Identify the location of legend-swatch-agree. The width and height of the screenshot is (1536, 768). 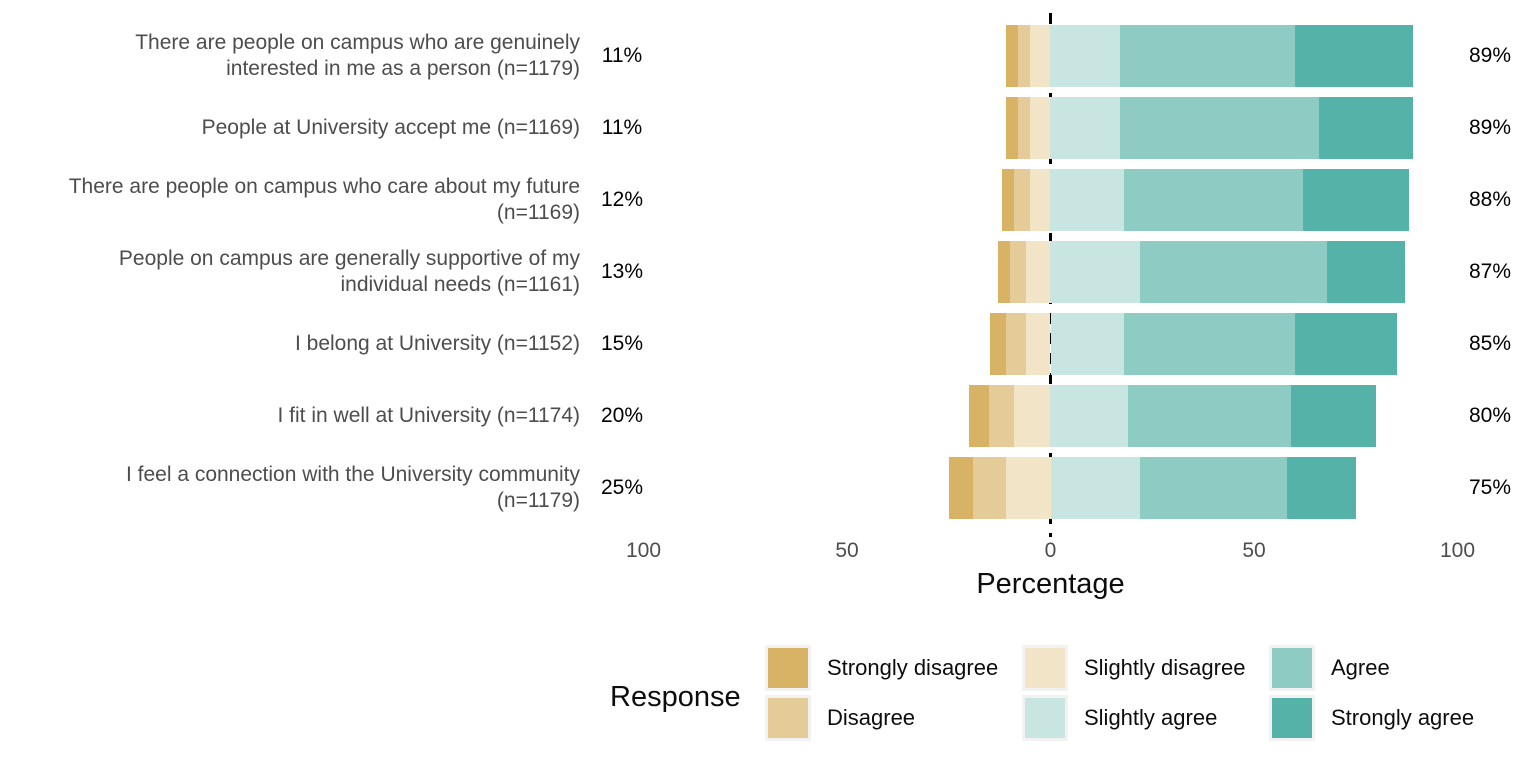
(1292, 668).